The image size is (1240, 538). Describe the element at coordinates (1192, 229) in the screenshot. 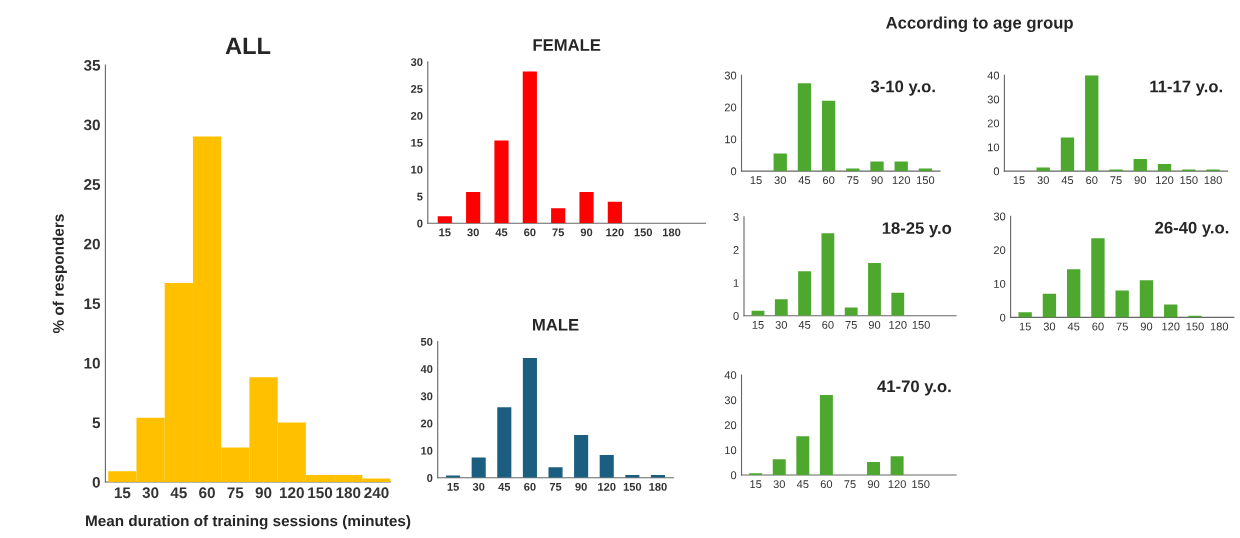

I see `chart-title: 26-40 y.o.` at that location.